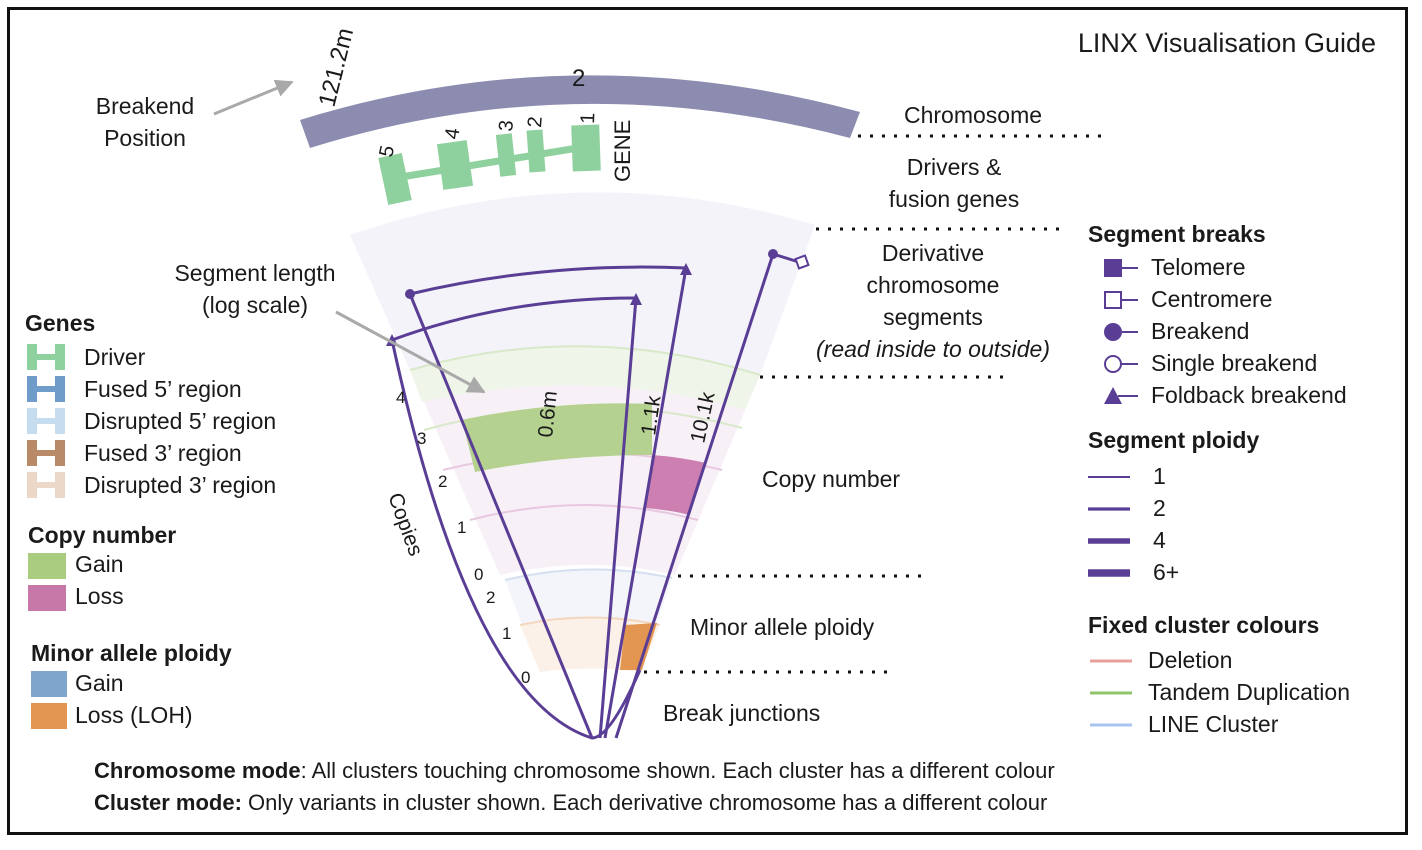 This screenshot has height=850, width=1422. Describe the element at coordinates (255, 305) in the screenshot. I see `segment-length-line-2: (log scale)` at that location.